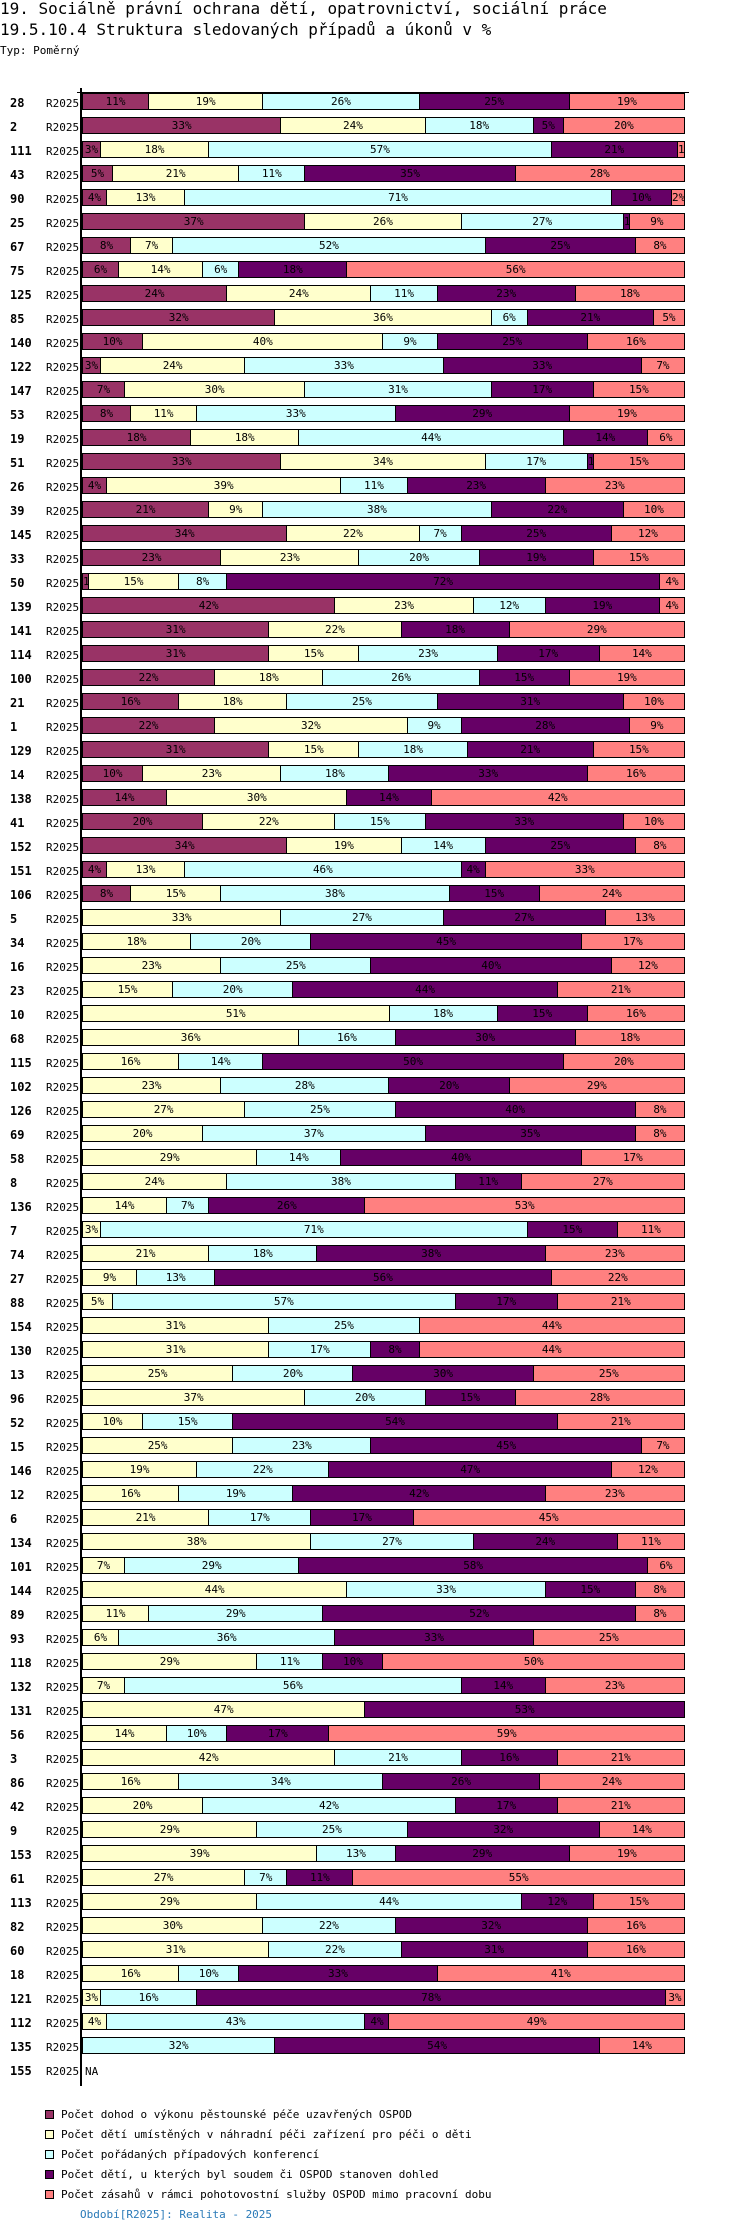  I want to click on stacked-bar: 4% 13% 71% 10% 2%, so click(383, 197).